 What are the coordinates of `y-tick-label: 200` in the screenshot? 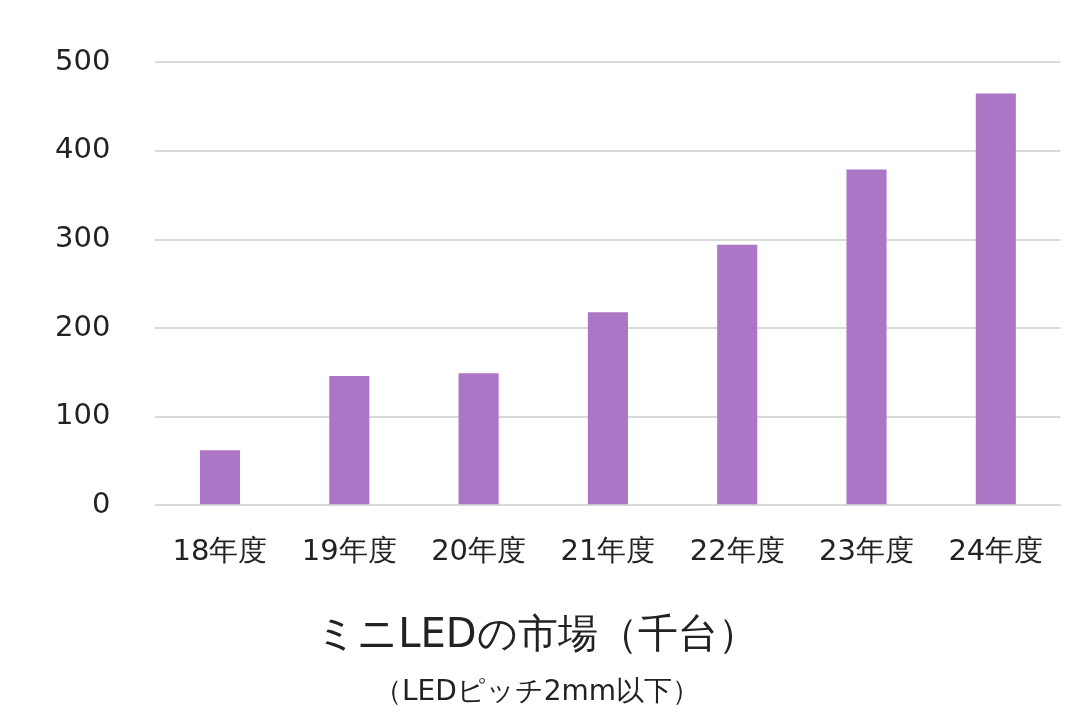 It's located at (82, 325).